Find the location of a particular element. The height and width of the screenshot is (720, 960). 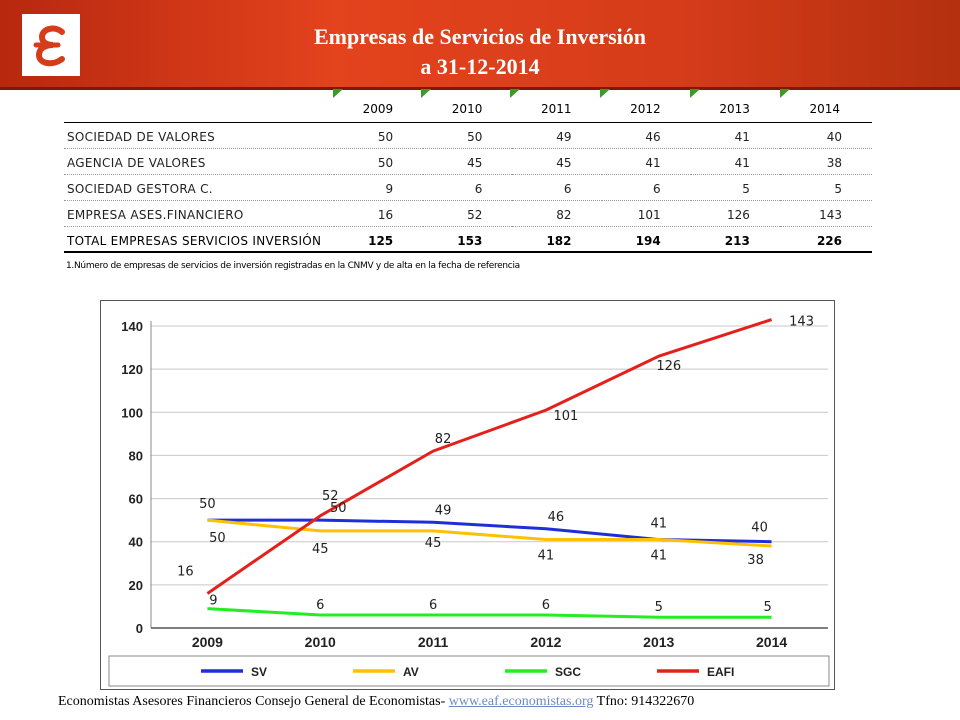

data-label: 5 is located at coordinates (767, 607).